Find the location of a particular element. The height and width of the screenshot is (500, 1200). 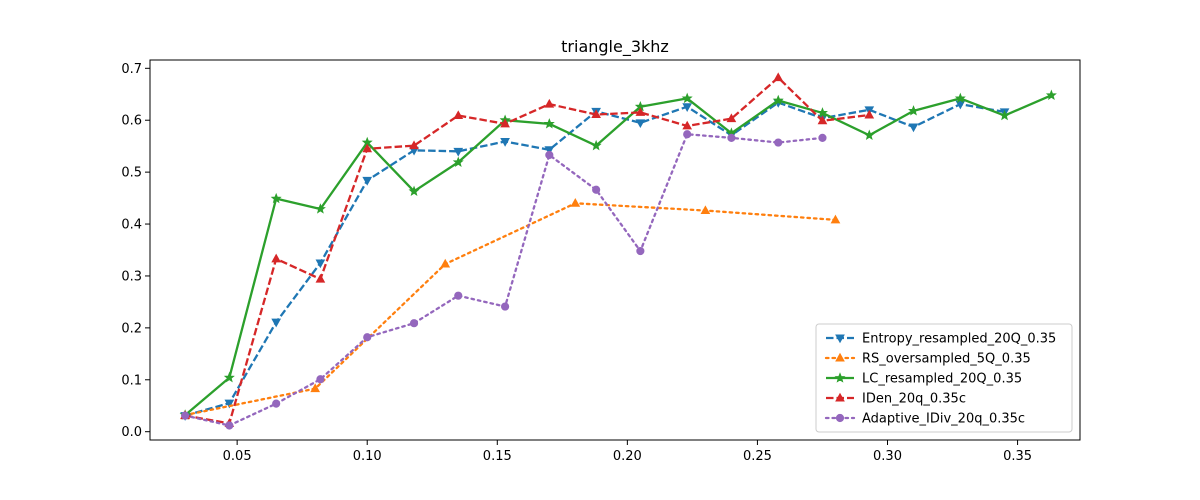

legend-label: LC_resampled_20Q_0.35 is located at coordinates (942, 379).